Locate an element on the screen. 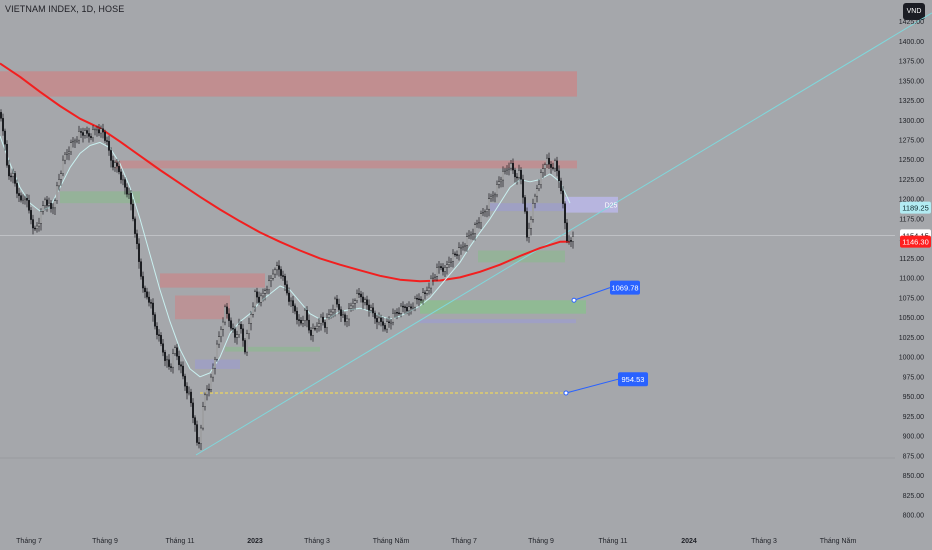  callout-line is located at coordinates (592, 294).